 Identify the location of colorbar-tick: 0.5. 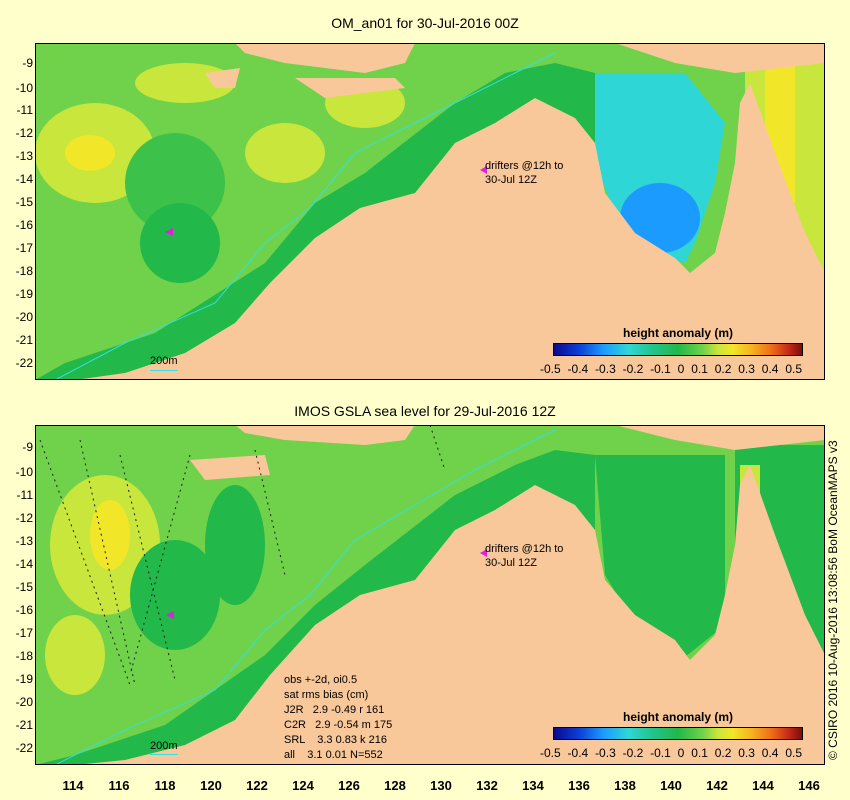
(793, 753).